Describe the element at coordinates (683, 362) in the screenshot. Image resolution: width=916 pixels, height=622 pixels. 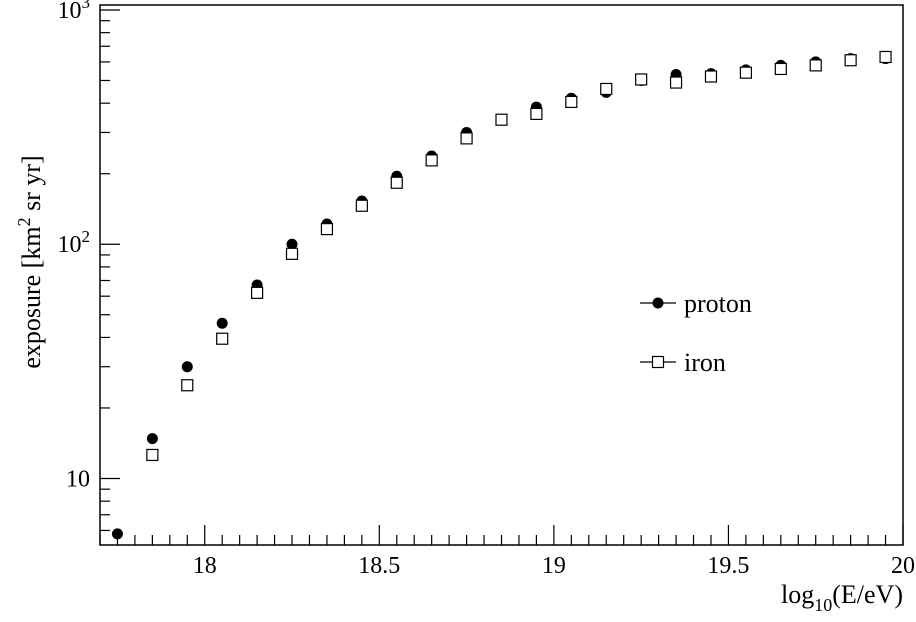
I see `legend-entry-iron: iron` at that location.